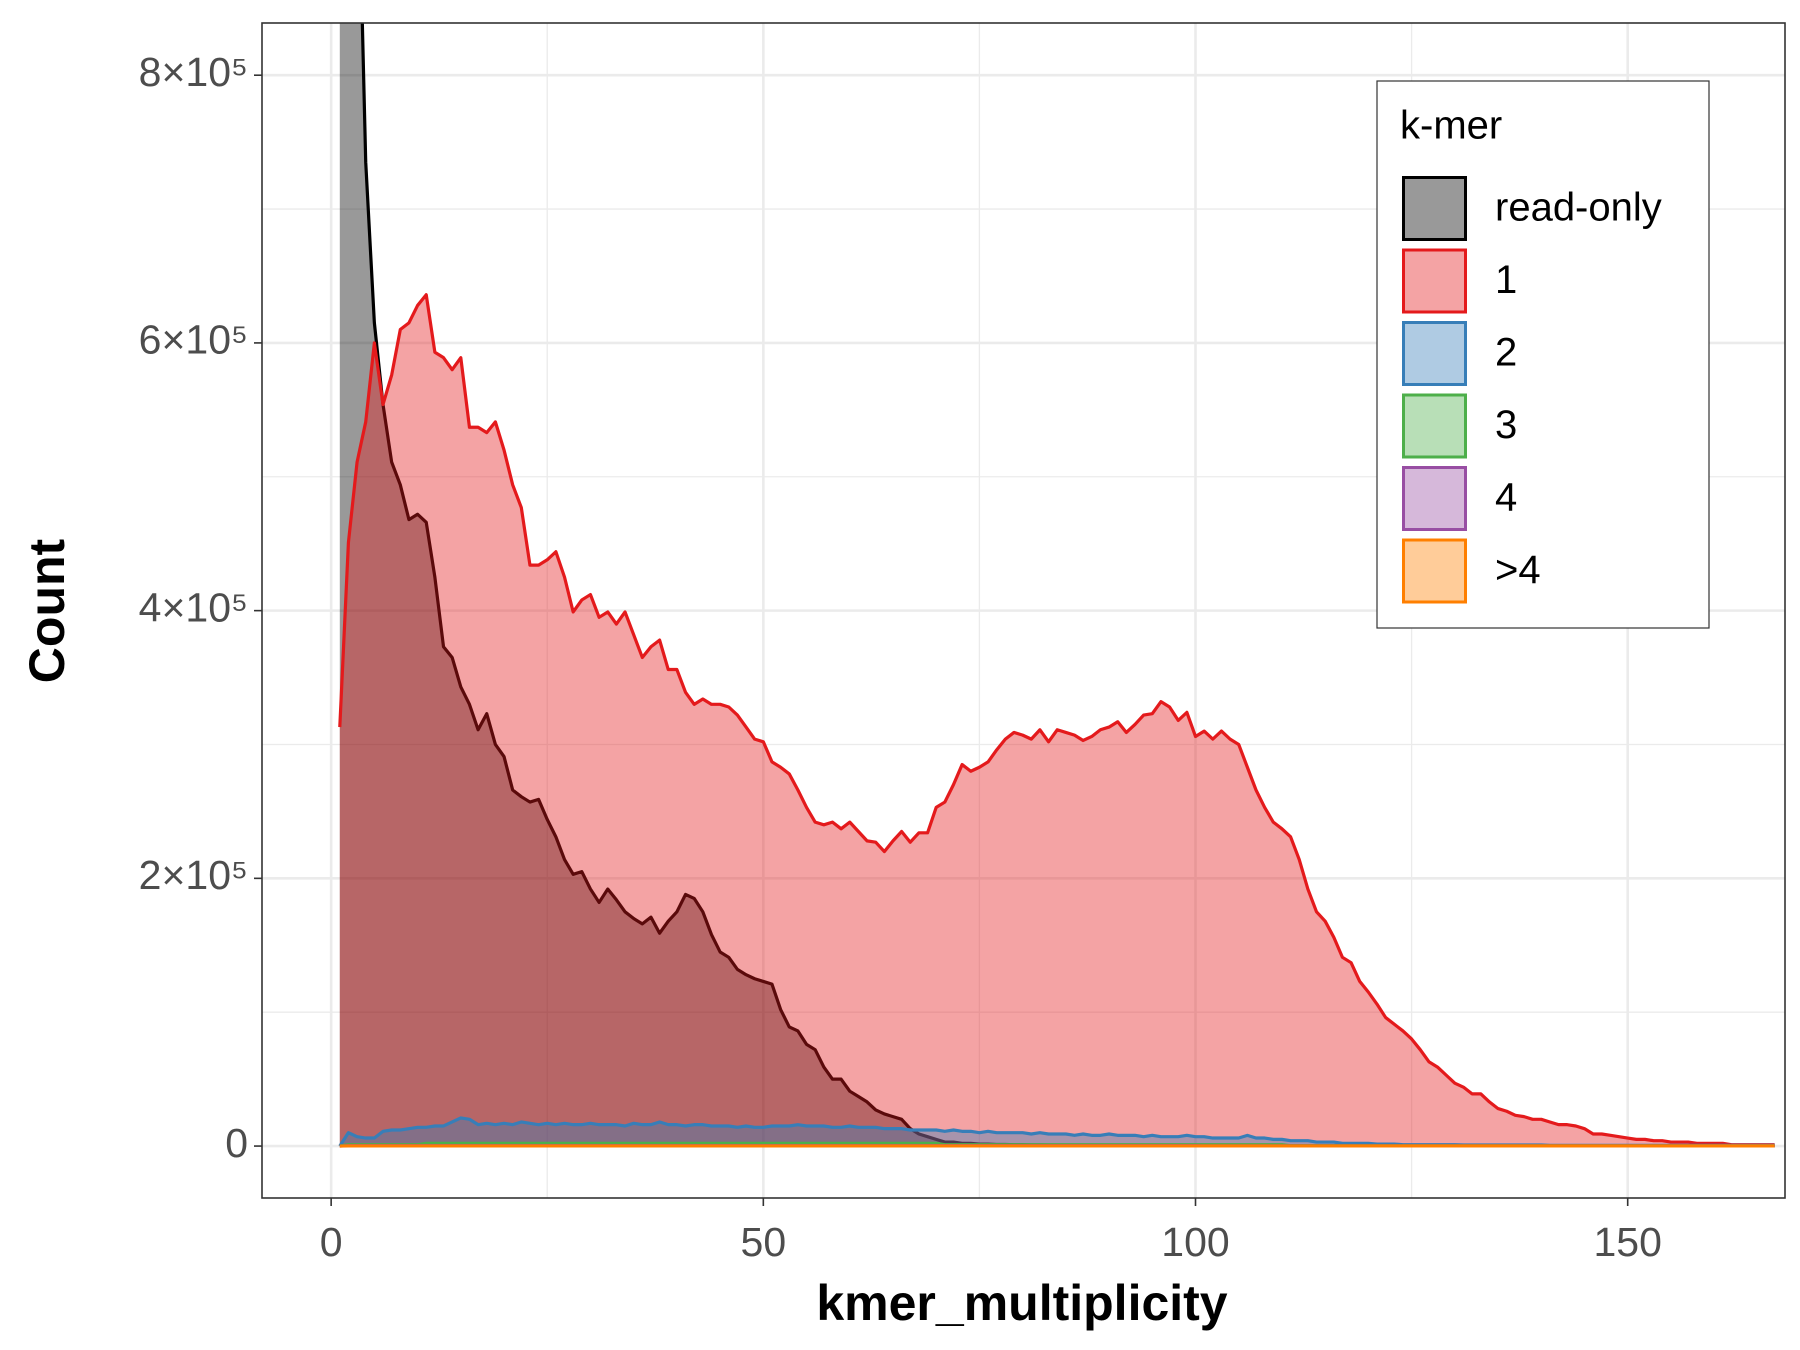 Image resolution: width=1800 pixels, height=1350 pixels. Describe the element at coordinates (193, 340) in the screenshot. I see `y-tick-label: 6×10⁵` at that location.